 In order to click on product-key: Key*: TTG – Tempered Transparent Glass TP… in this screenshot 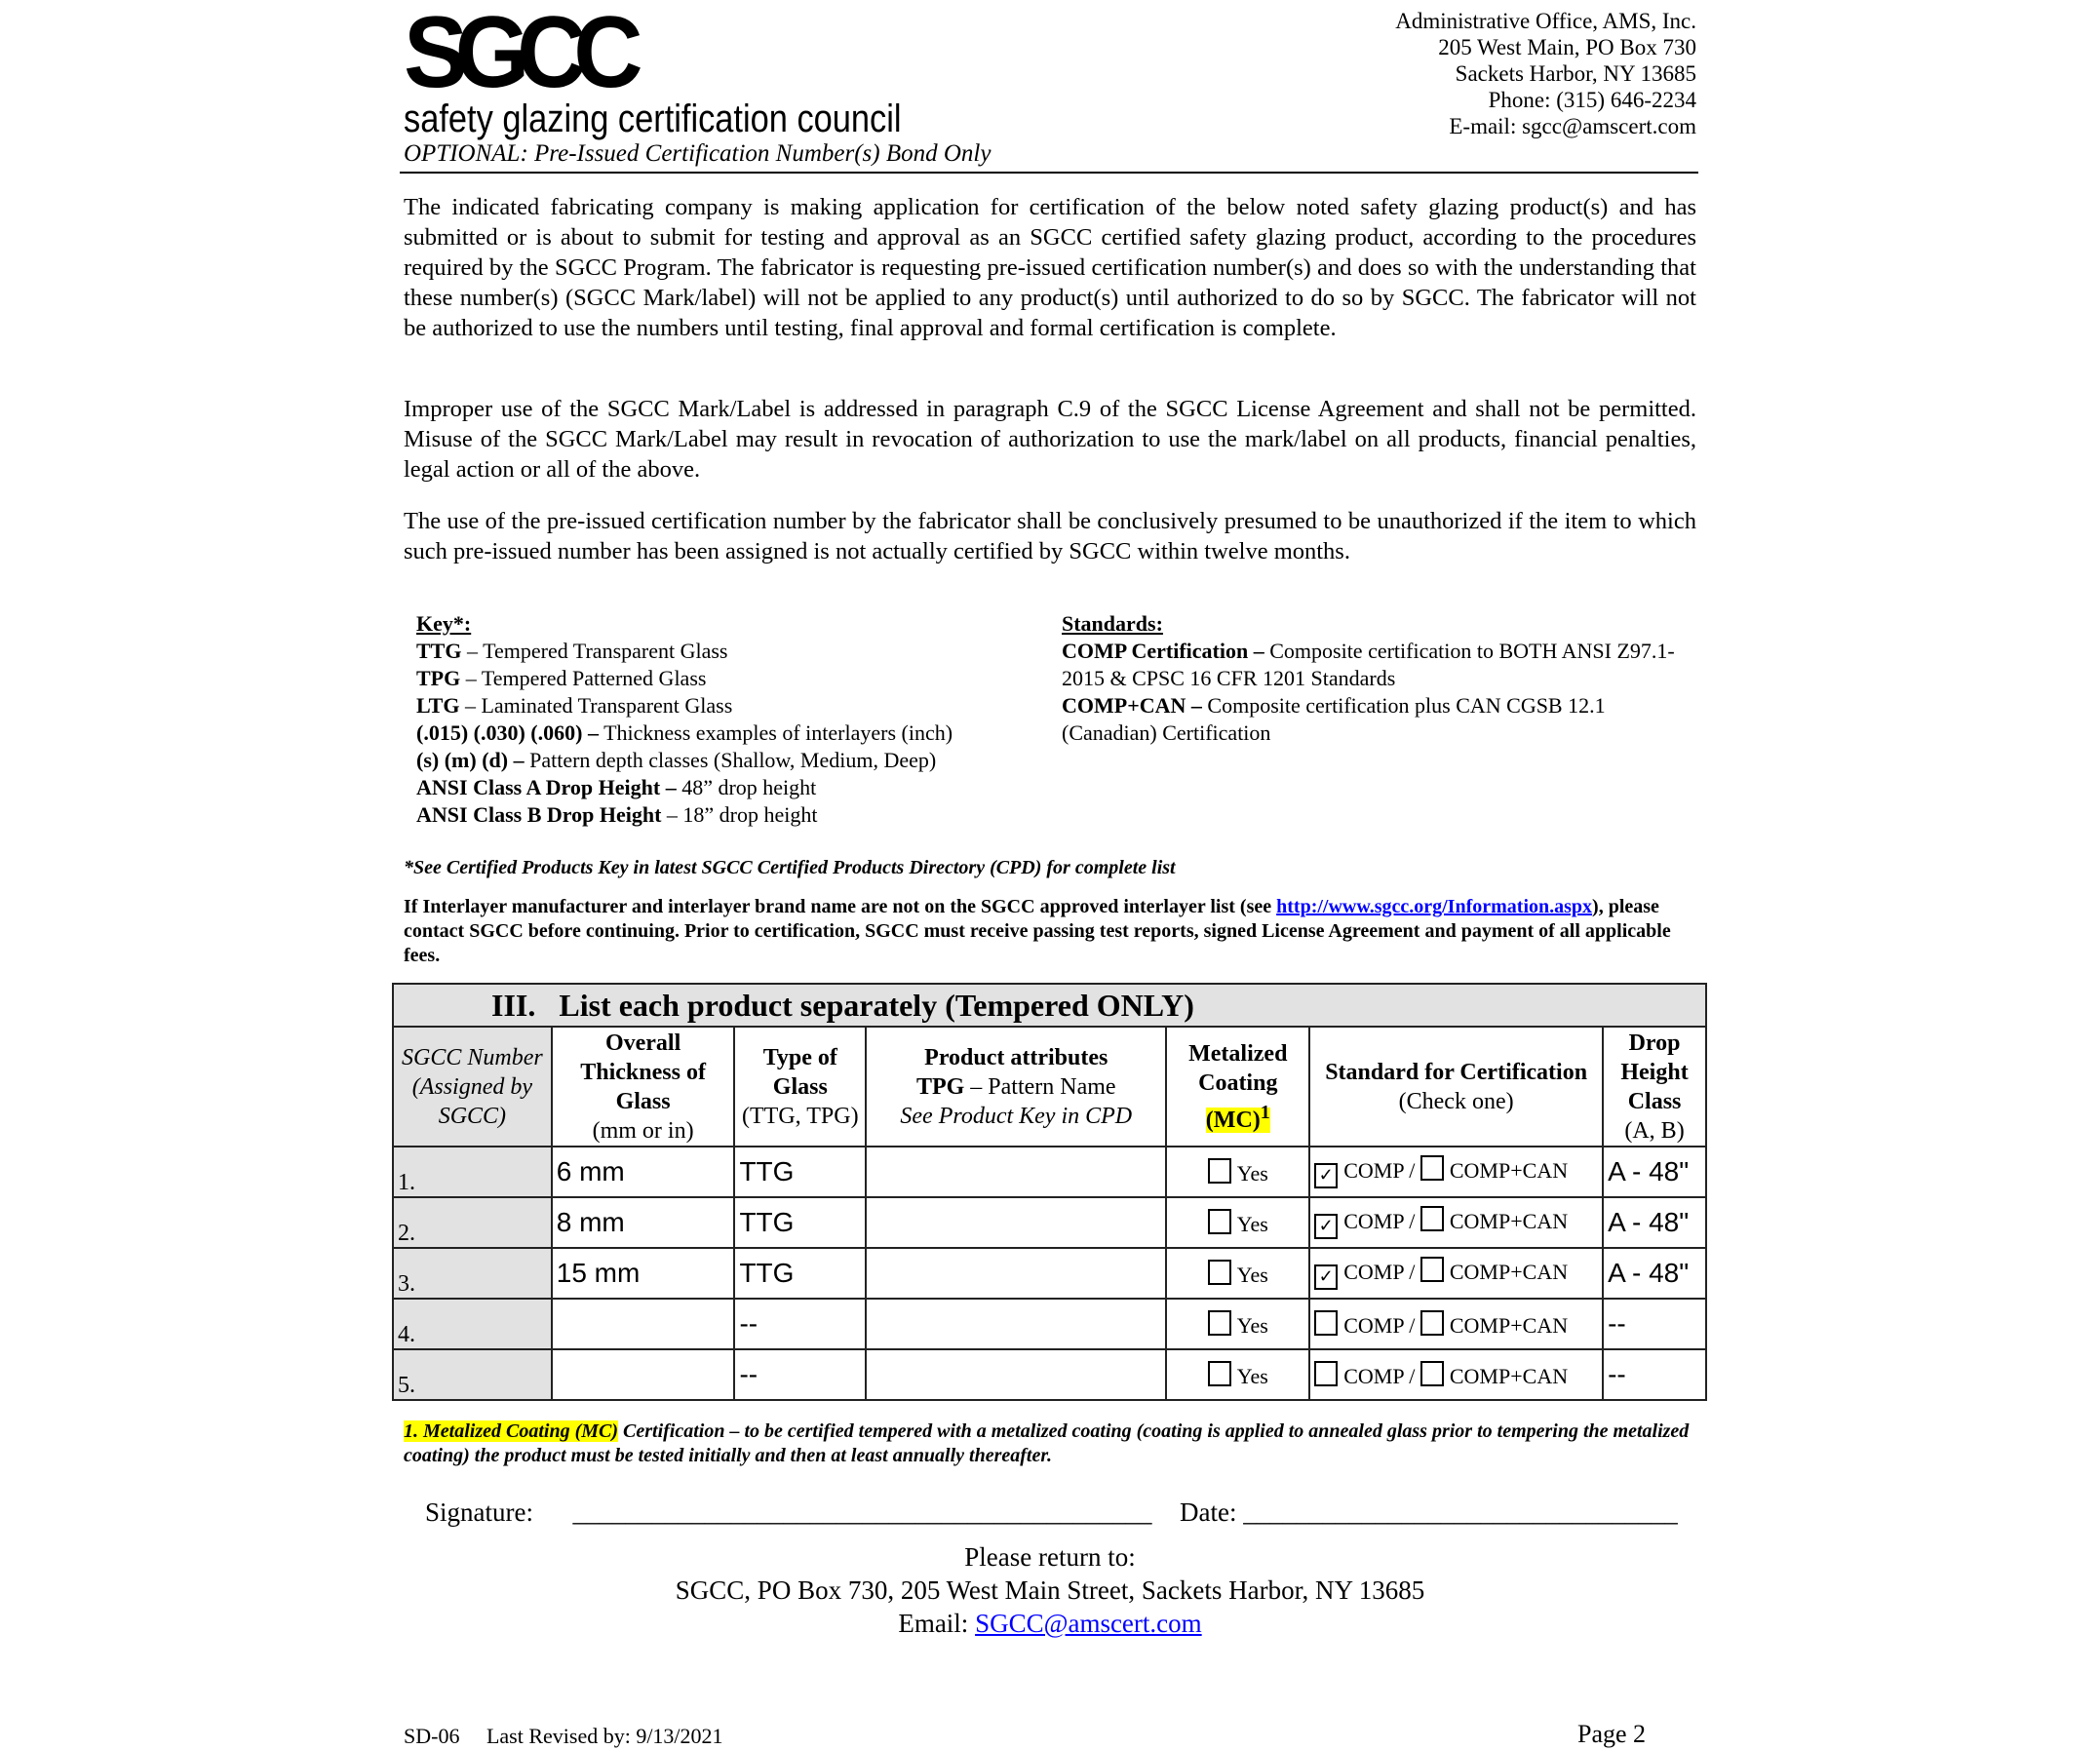, I will do `click(728, 720)`.